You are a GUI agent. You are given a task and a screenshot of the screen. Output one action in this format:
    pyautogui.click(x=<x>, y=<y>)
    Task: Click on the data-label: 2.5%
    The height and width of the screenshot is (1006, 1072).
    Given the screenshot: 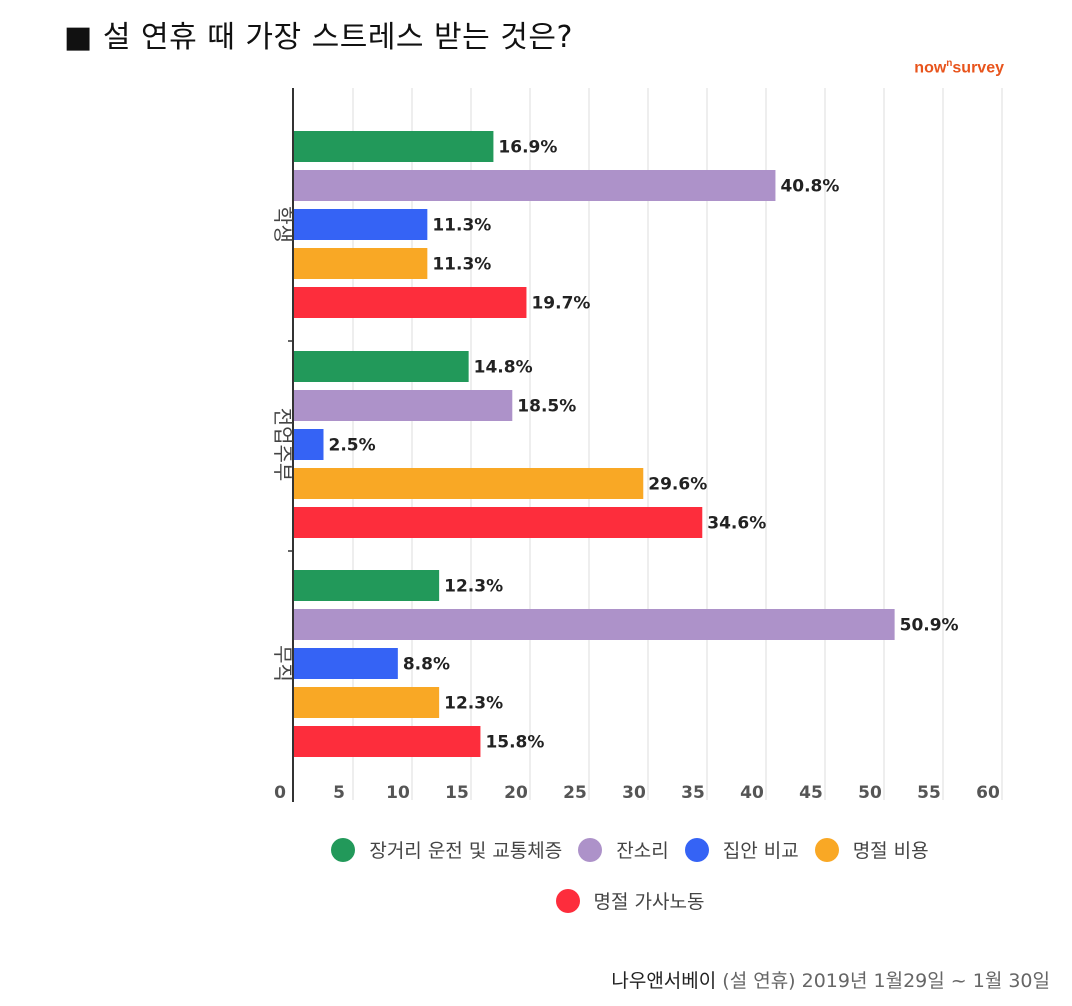 What is the action you would take?
    pyautogui.click(x=352, y=446)
    